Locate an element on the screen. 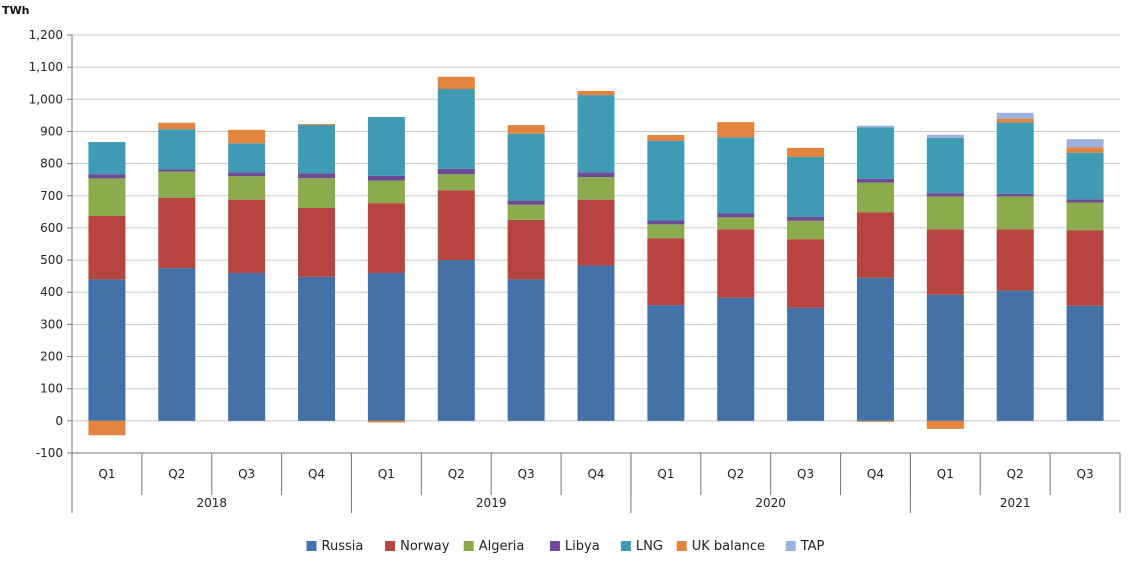 The width and height of the screenshot is (1131, 564). x-group-label: 2020 is located at coordinates (770, 503).